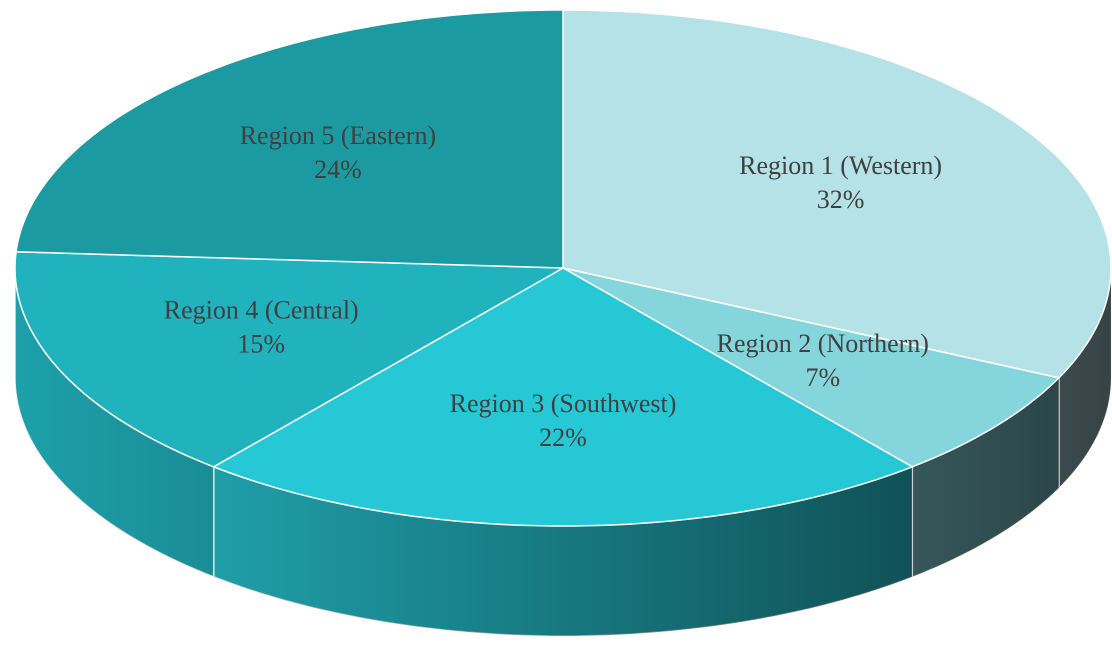  What do you see at coordinates (338, 169) in the screenshot?
I see `value-label: 24%` at bounding box center [338, 169].